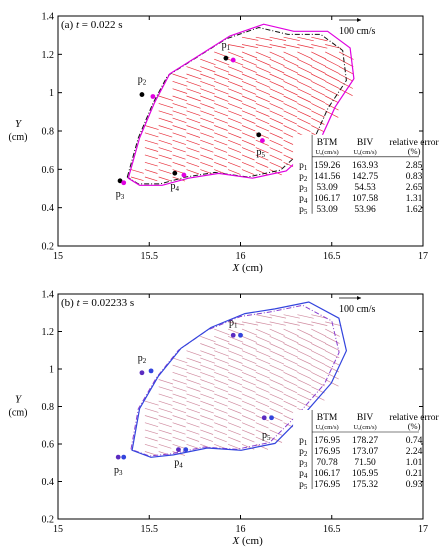  I want to click on table-cell: 2.24, so click(414, 452).